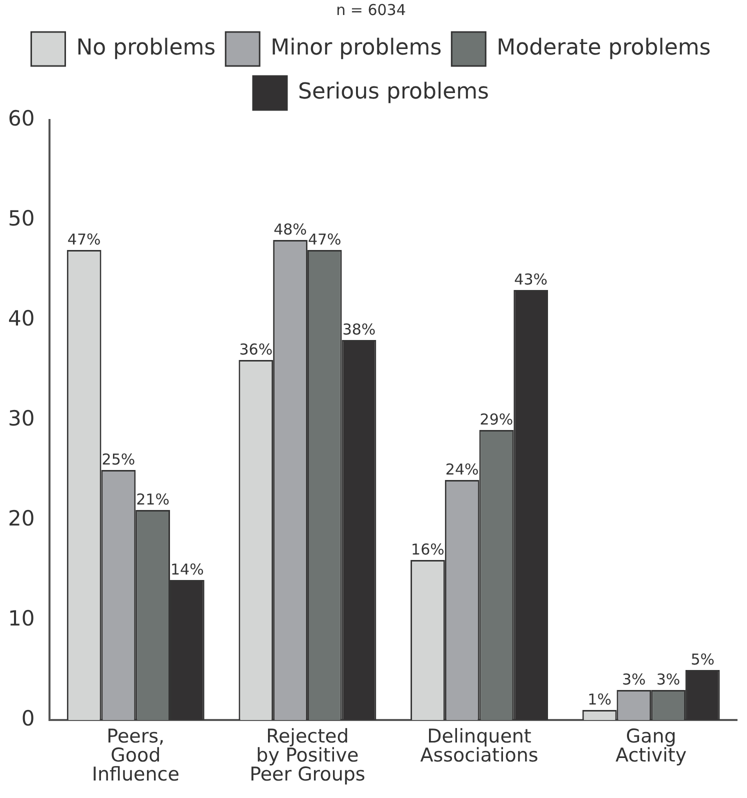 The width and height of the screenshot is (747, 798). I want to click on x-tick-label: Delinquent Associations, so click(479, 745).